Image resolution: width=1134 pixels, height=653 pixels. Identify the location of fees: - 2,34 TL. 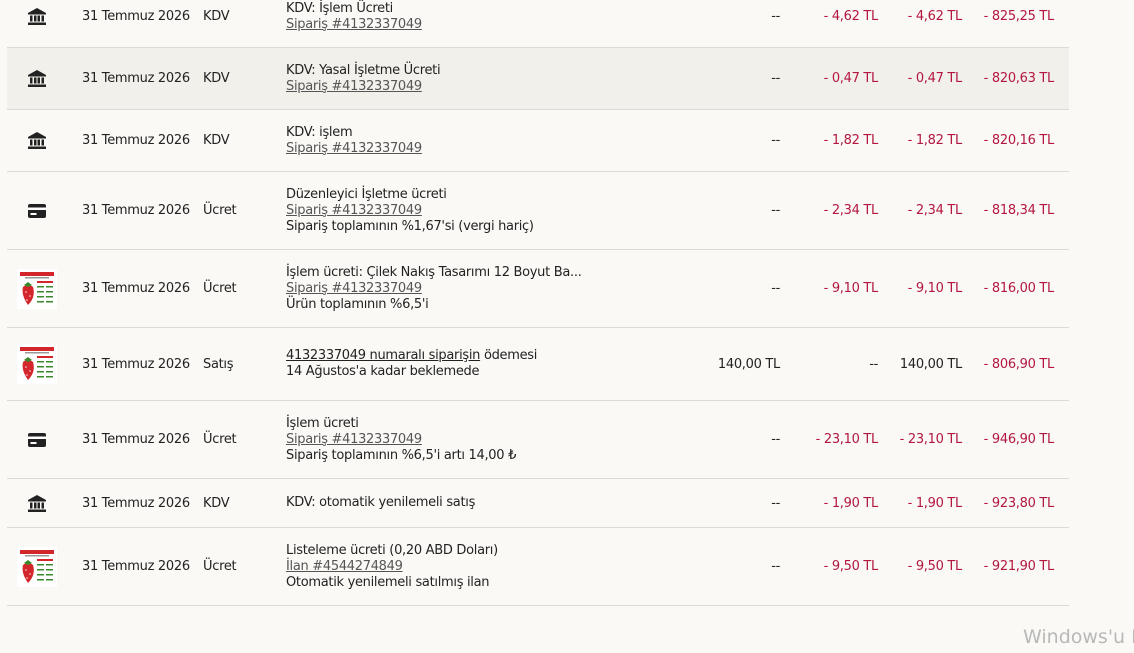
(851, 210).